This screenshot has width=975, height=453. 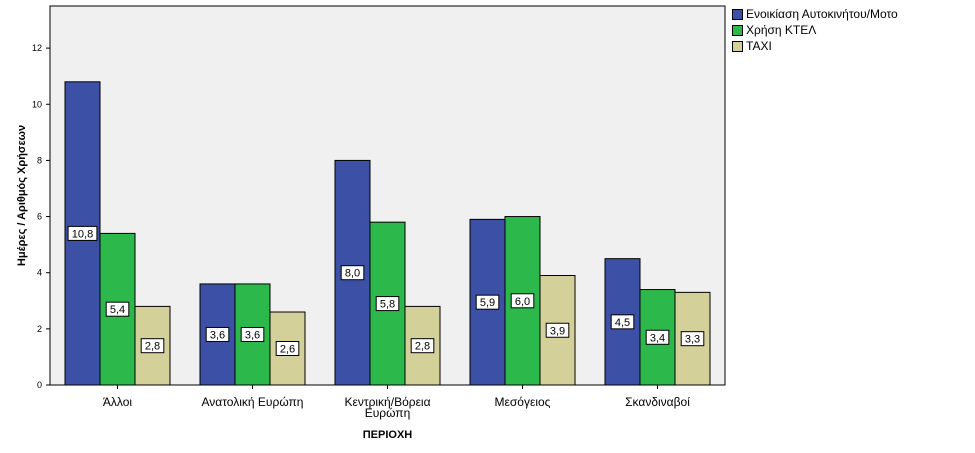 I want to click on data-label: 4,5, so click(x=622, y=323).